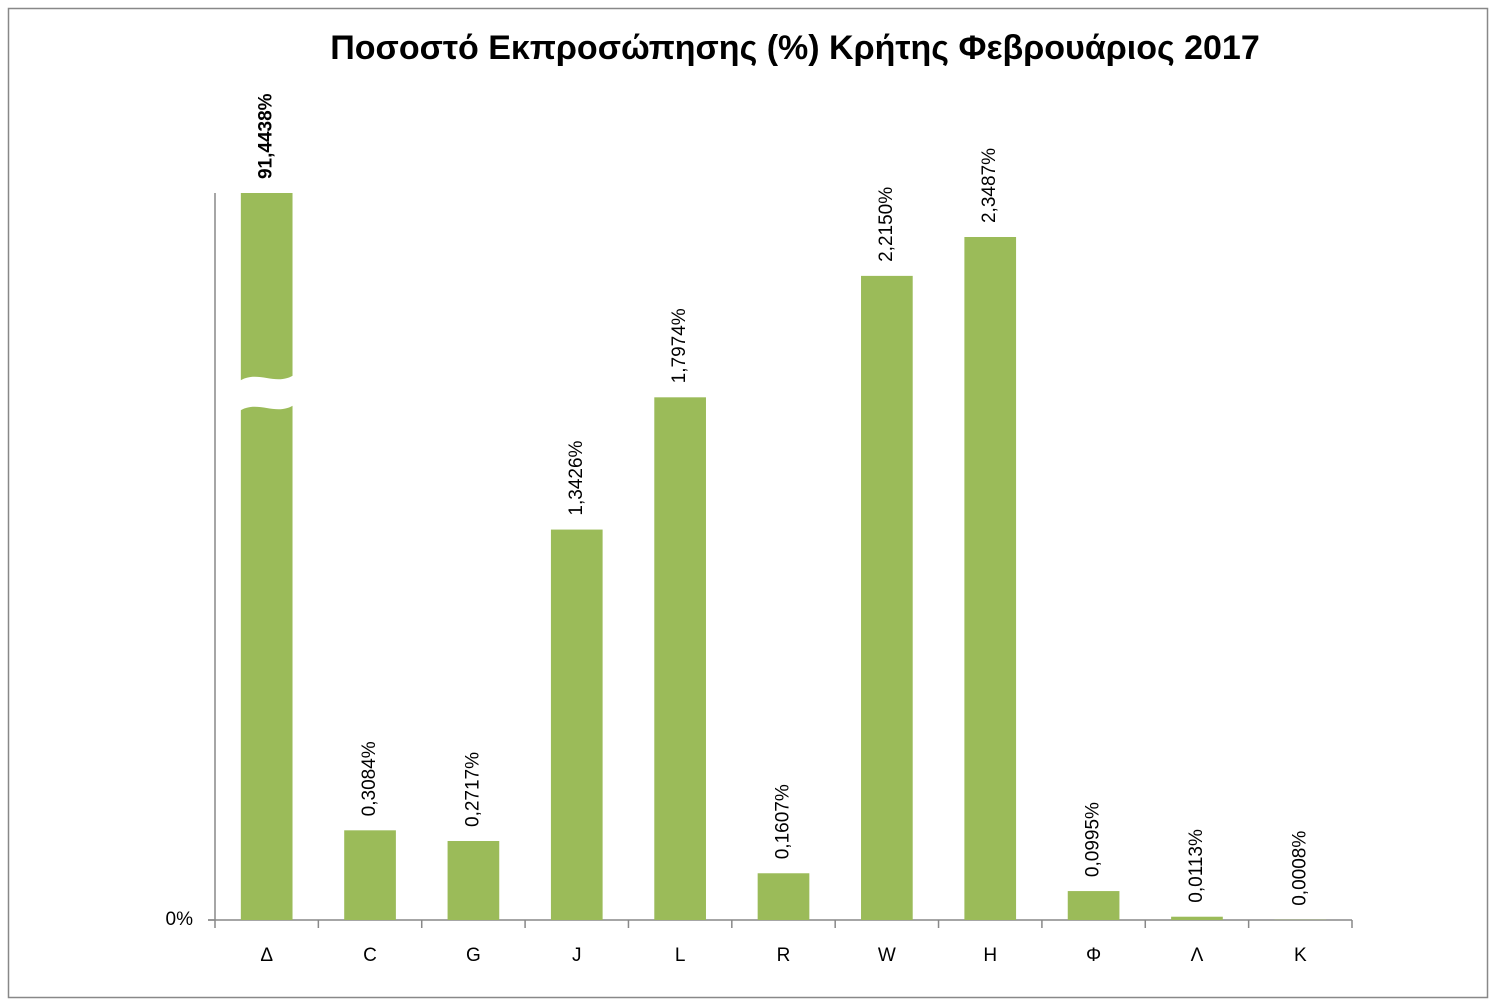 The width and height of the screenshot is (1496, 1005). Describe the element at coordinates (1093, 839) in the screenshot. I see `value-label: 0,0995%` at that location.